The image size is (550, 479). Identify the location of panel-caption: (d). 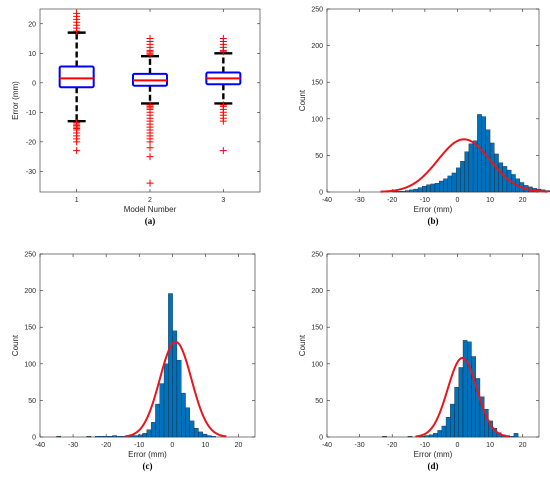
(433, 466).